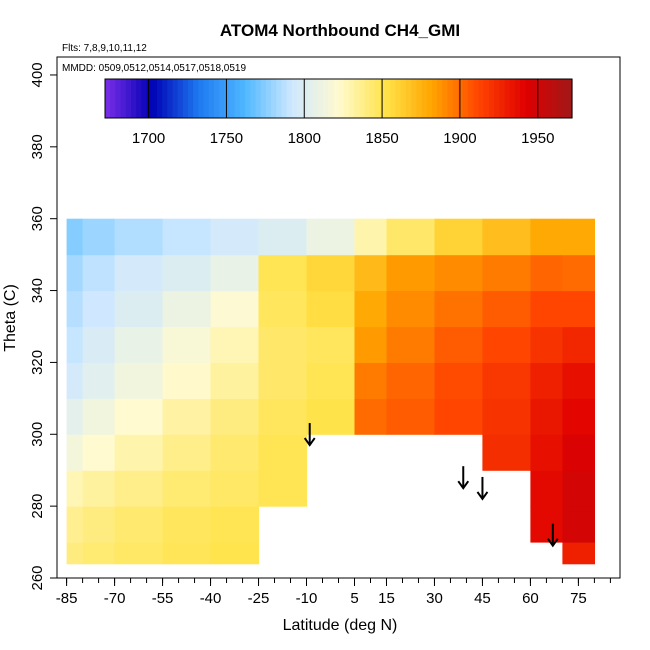 The height and width of the screenshot is (650, 650). What do you see at coordinates (431, 485) in the screenshot?
I see `flight-arrows` at bounding box center [431, 485].